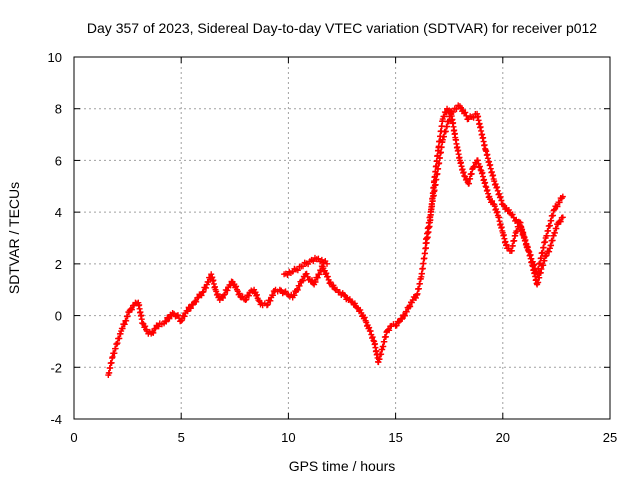 The width and height of the screenshot is (640, 480). I want to click on x-axis-label: GPS time / hours, so click(342, 466).